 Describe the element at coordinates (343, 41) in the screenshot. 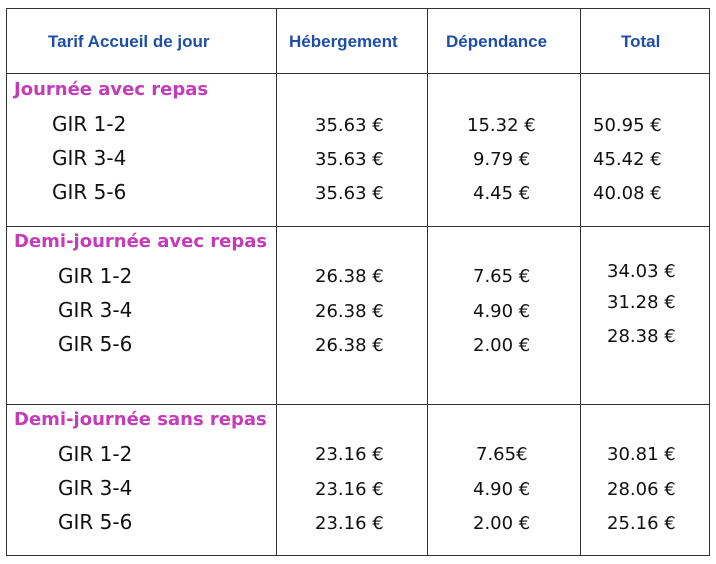

I see `header-hebergement: Hébergement` at that location.